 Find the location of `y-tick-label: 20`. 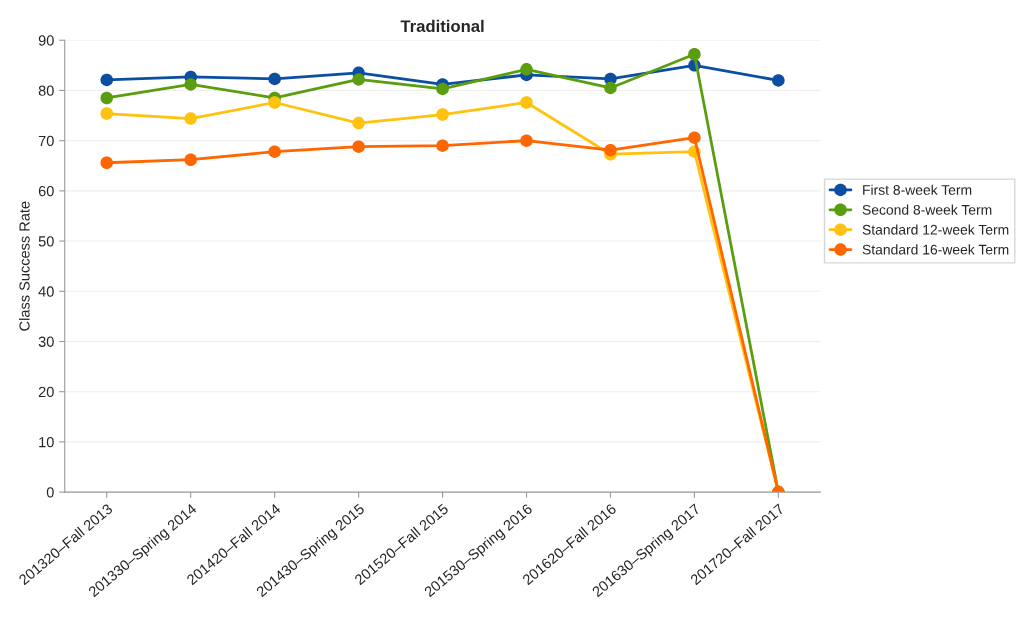

y-tick-label: 20 is located at coordinates (46, 392).